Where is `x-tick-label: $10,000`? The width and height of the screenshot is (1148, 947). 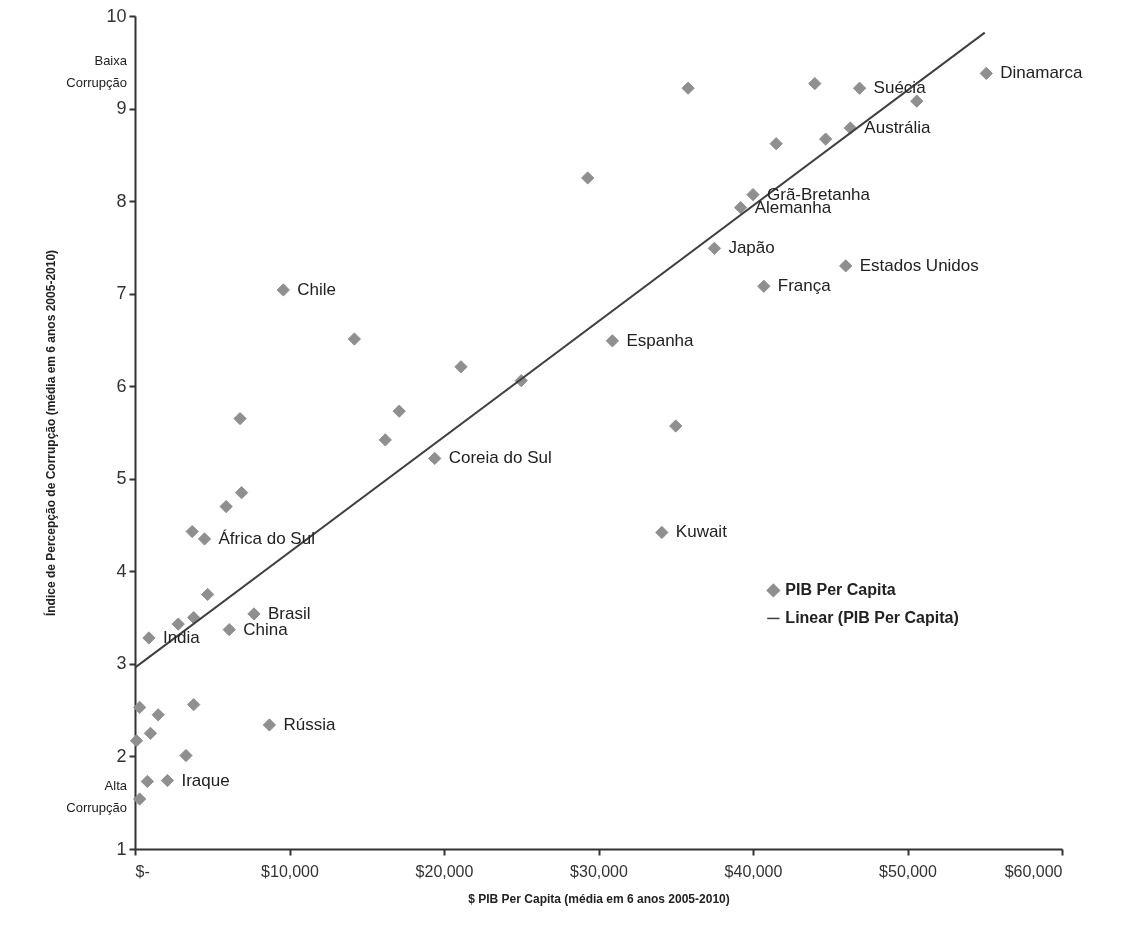
x-tick-label: $10,000 is located at coordinates (290, 871).